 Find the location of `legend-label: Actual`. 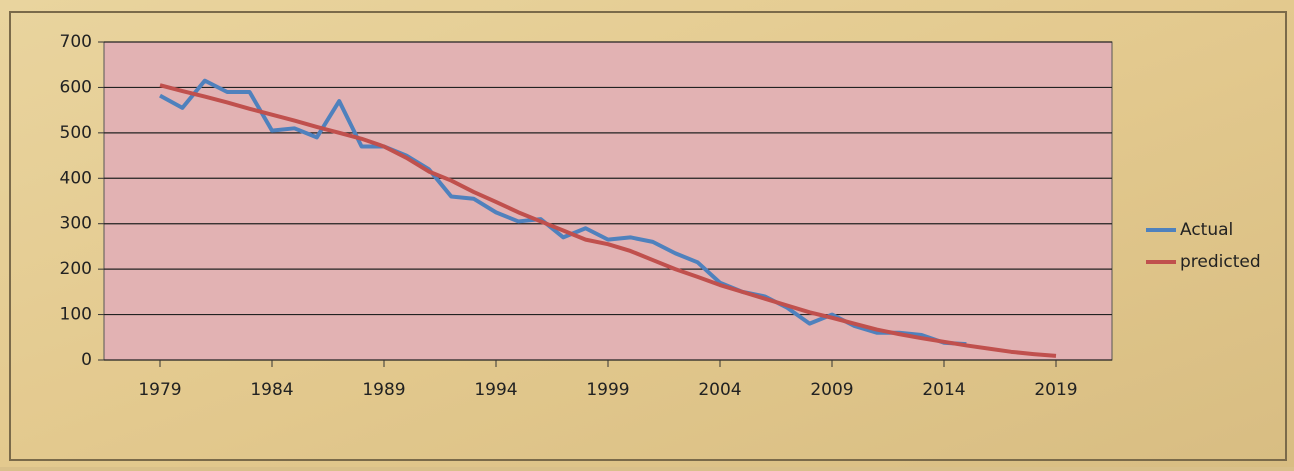

legend-label: Actual is located at coordinates (1206, 230).